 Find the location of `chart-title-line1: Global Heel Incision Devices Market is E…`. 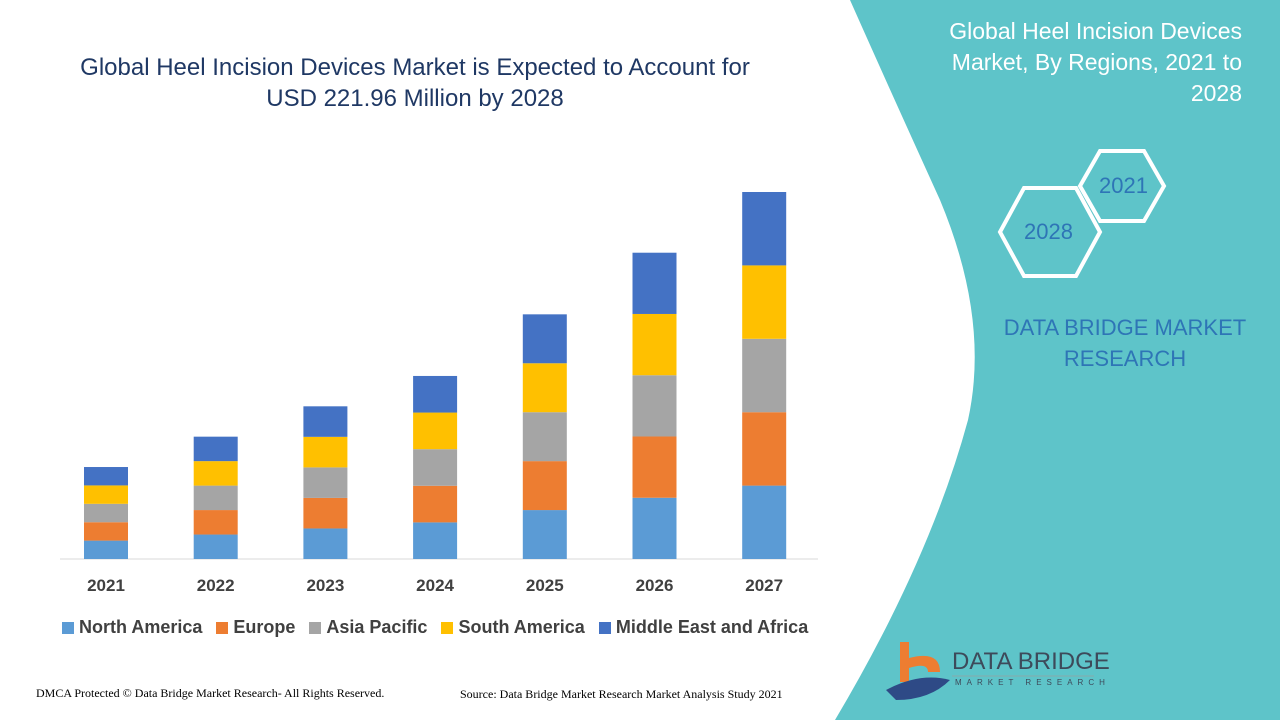

chart-title-line1: Global Heel Incision Devices Market is E… is located at coordinates (415, 67).